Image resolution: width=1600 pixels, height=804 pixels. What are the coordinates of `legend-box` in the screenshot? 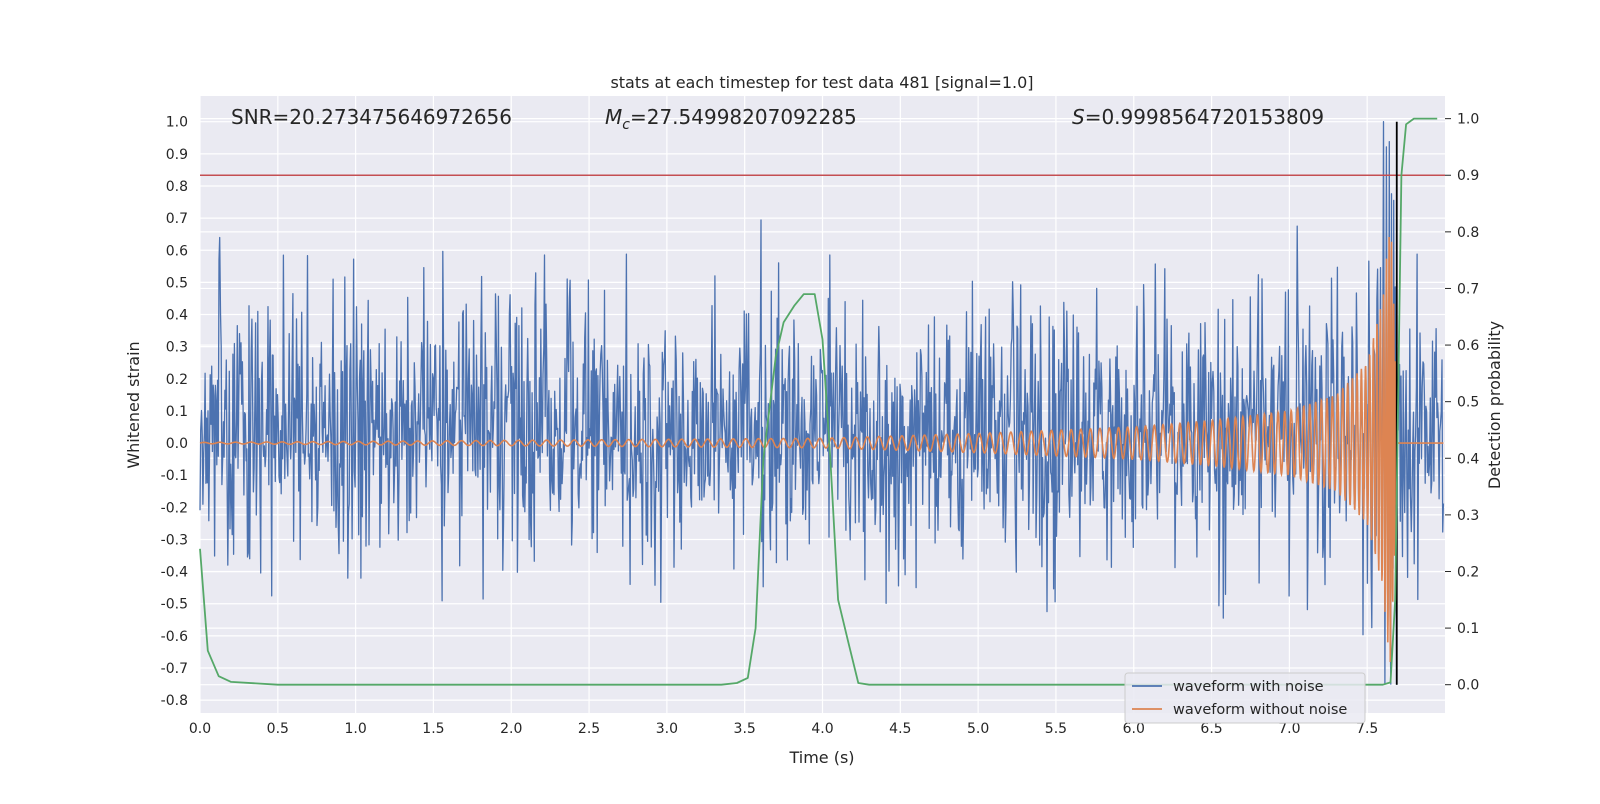 It's located at (1245, 698).